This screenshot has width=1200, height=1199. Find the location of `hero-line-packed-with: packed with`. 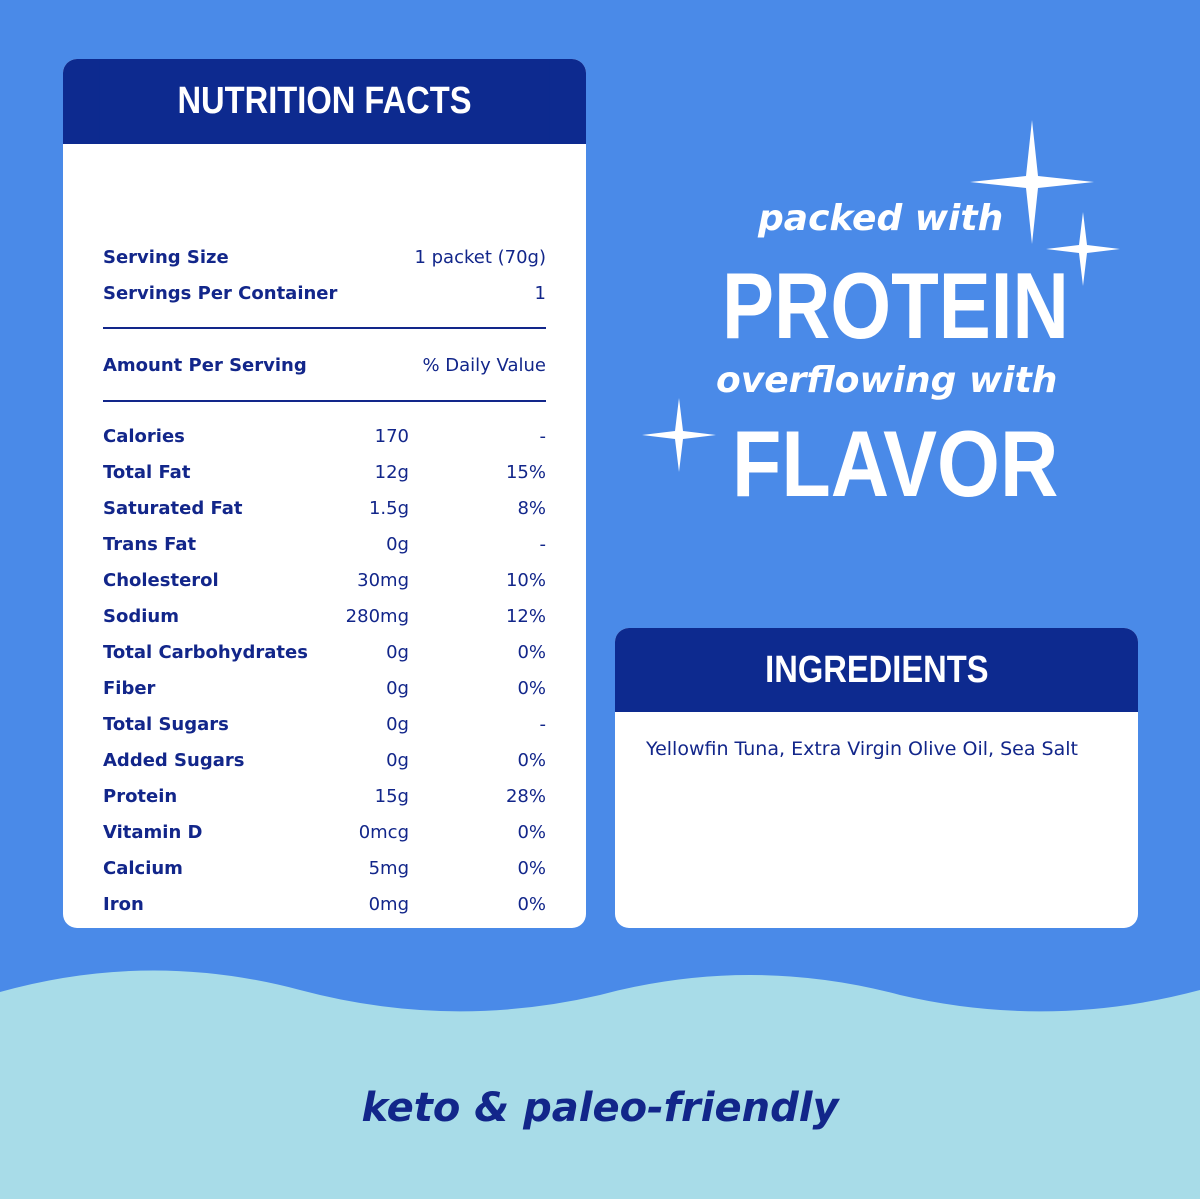

hero-line-packed-with: packed with is located at coordinates (881, 218).